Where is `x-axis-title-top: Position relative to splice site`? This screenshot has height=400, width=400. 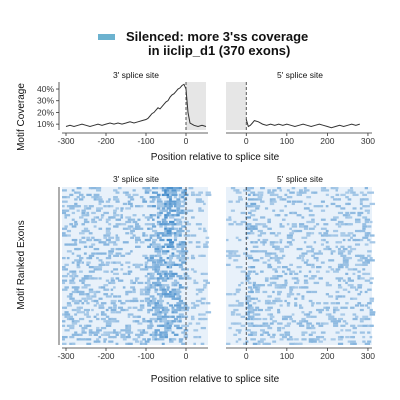
x-axis-title-top: Position relative to splice site is located at coordinates (215, 157).